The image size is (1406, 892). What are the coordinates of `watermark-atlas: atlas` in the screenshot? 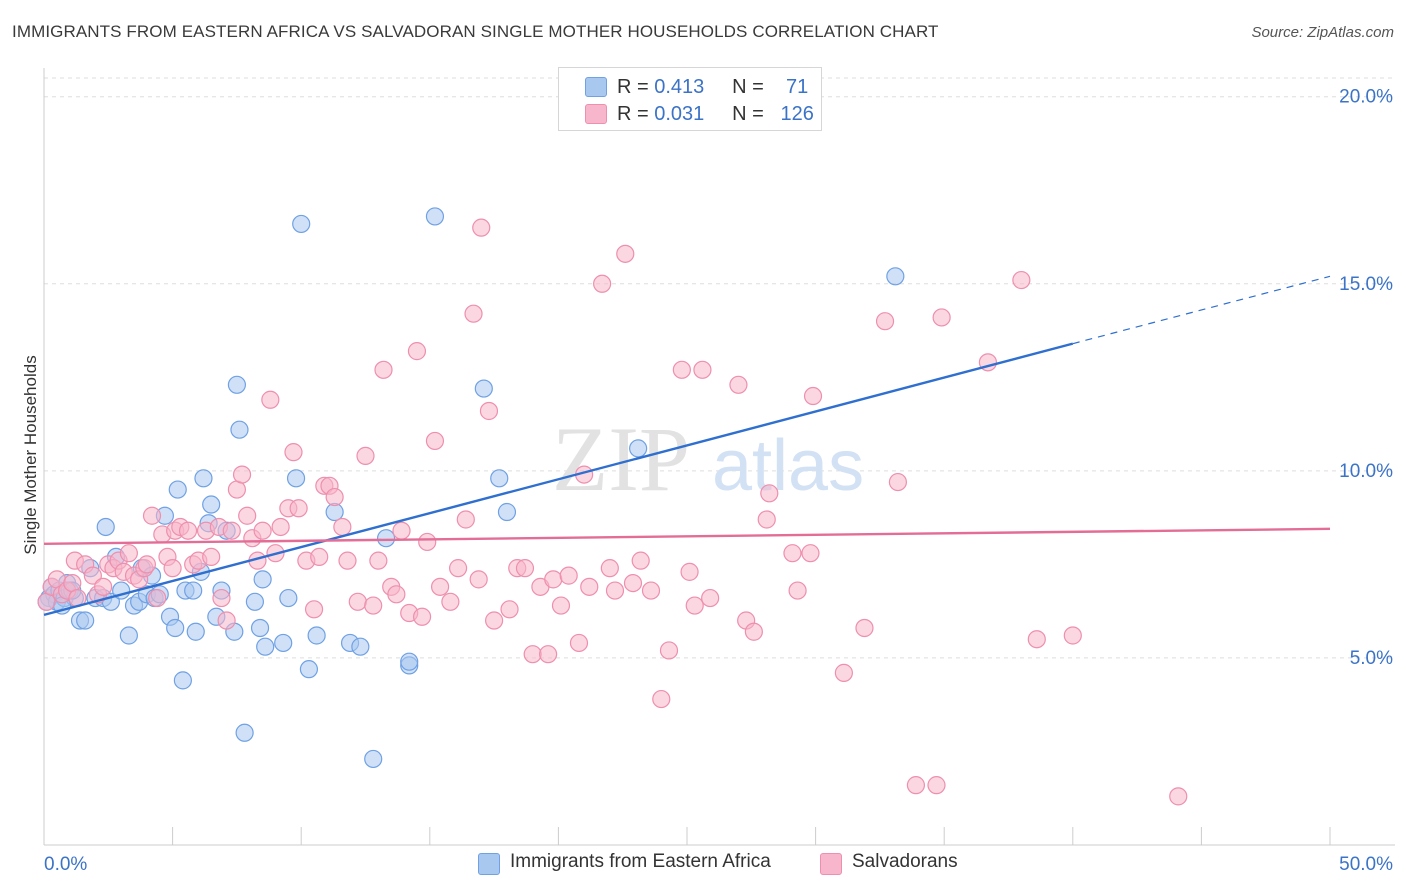 It's located at (788, 466).